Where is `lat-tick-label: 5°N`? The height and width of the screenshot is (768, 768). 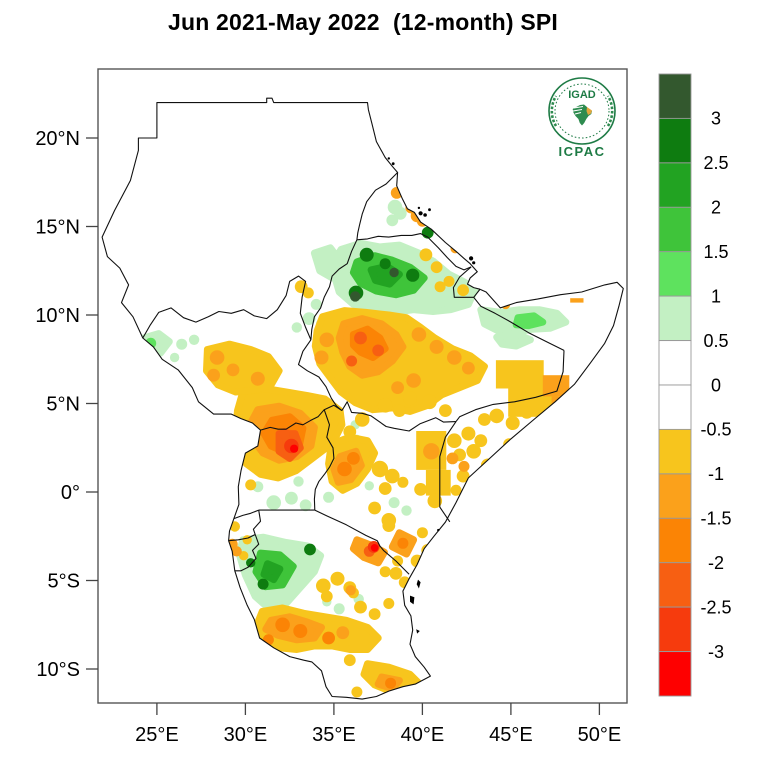
lat-tick-label: 5°N is located at coordinates (63, 405).